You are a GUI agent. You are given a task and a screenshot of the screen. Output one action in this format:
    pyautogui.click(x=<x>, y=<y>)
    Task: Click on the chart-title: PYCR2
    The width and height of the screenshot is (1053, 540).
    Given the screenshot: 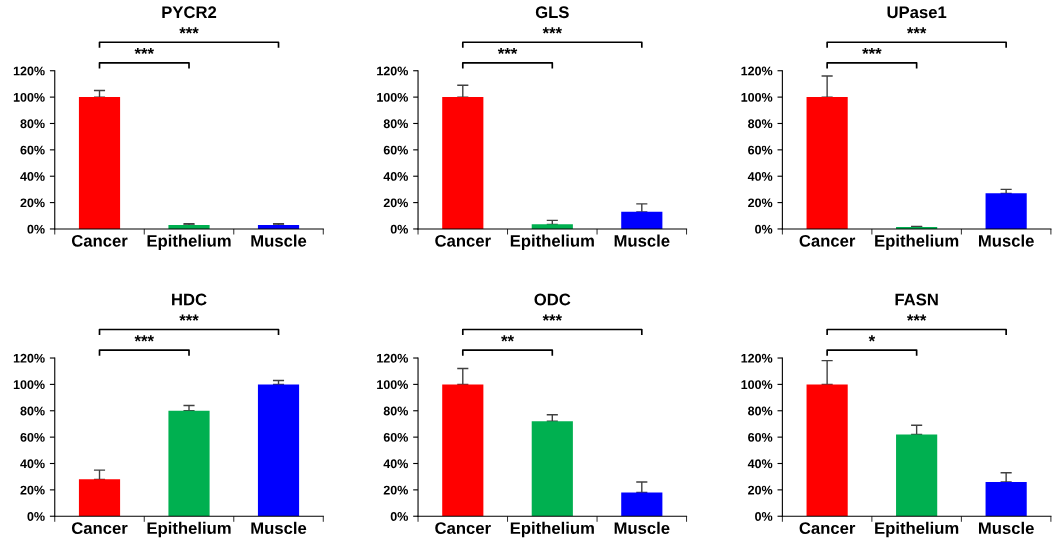 What is the action you would take?
    pyautogui.click(x=189, y=12)
    